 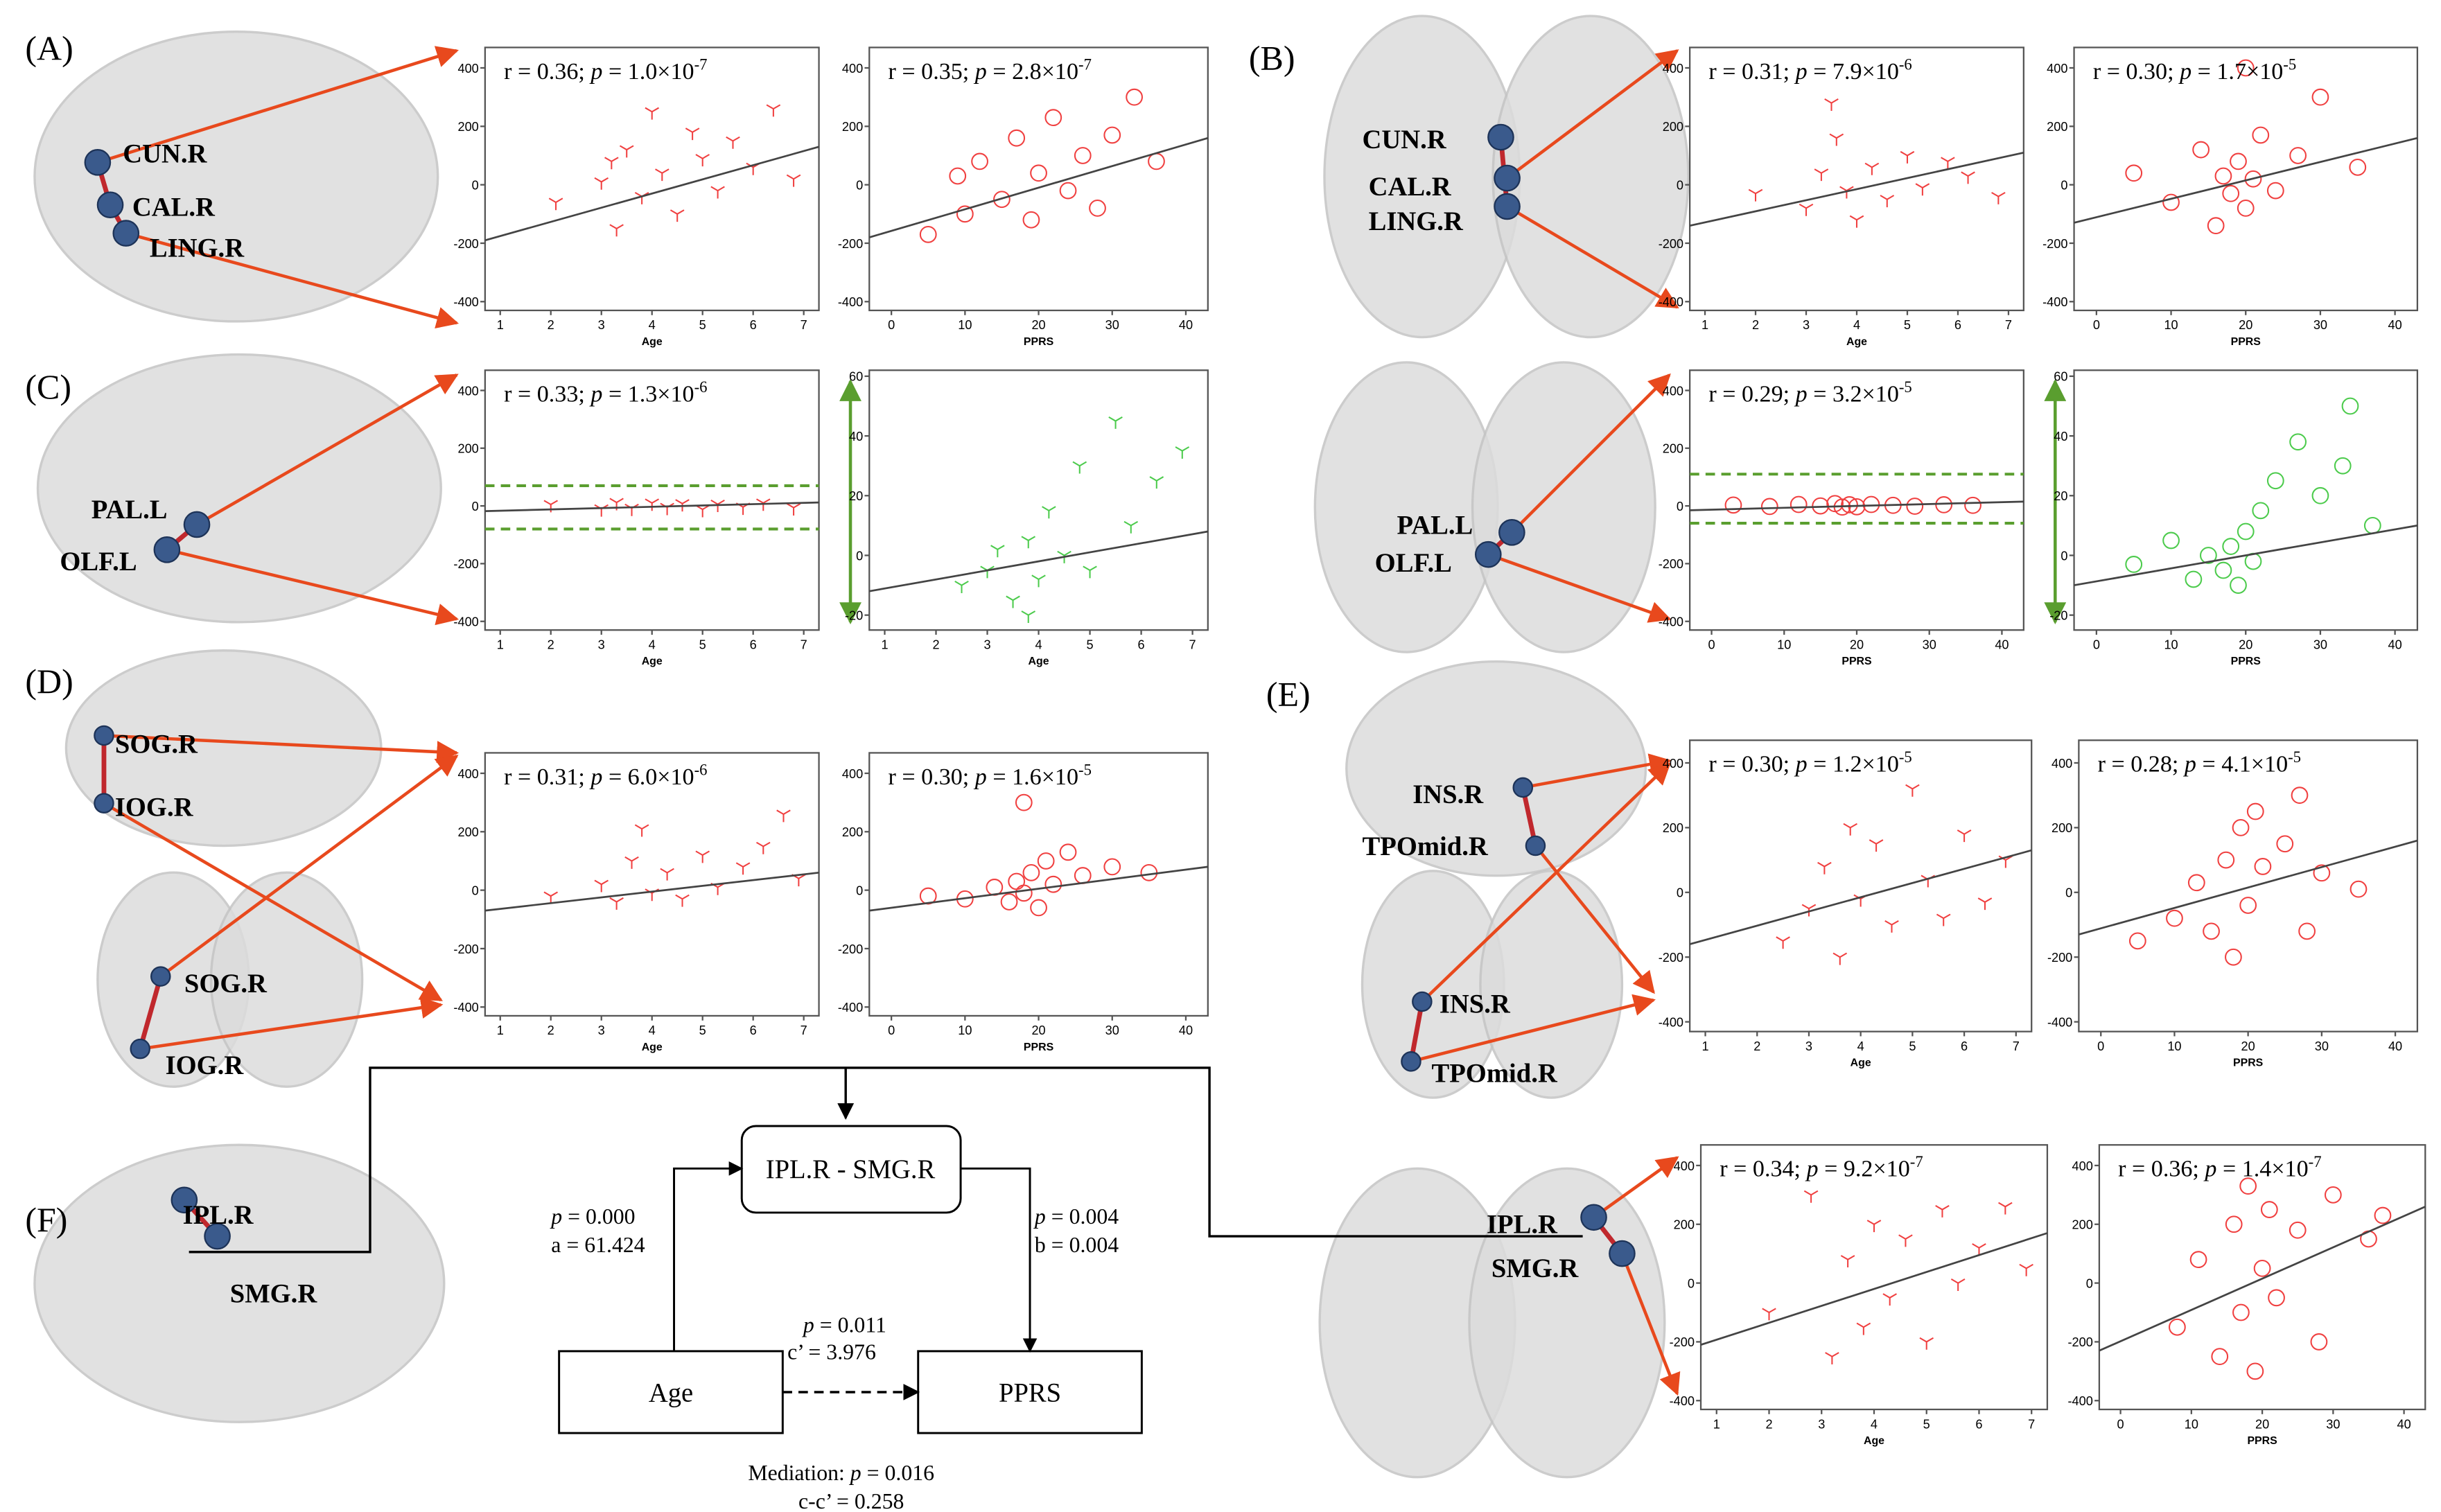 I want to click on region-label: CAL.R, so click(x=1410, y=188).